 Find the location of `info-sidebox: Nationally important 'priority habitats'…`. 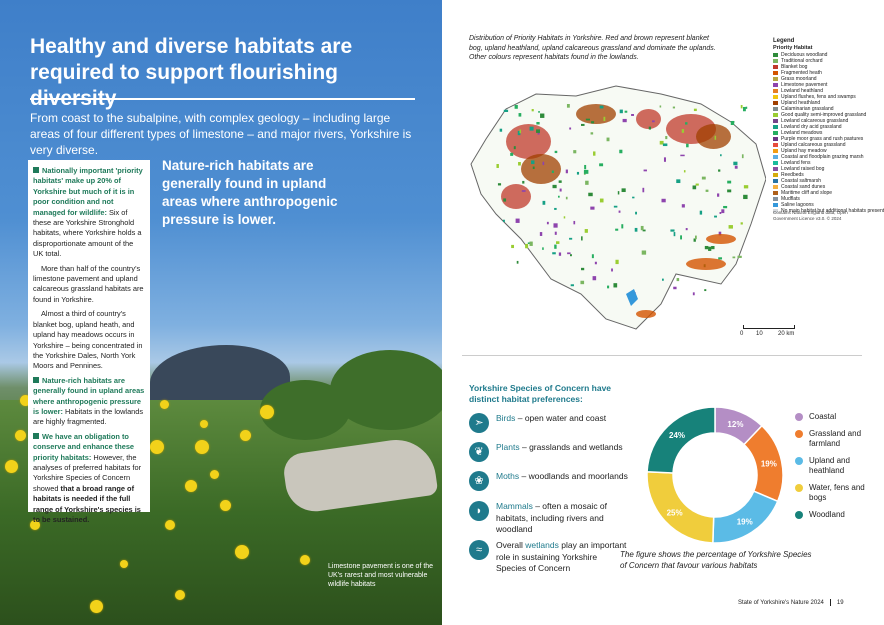

info-sidebox: Nationally important 'priority habitats'… is located at coordinates (89, 342).